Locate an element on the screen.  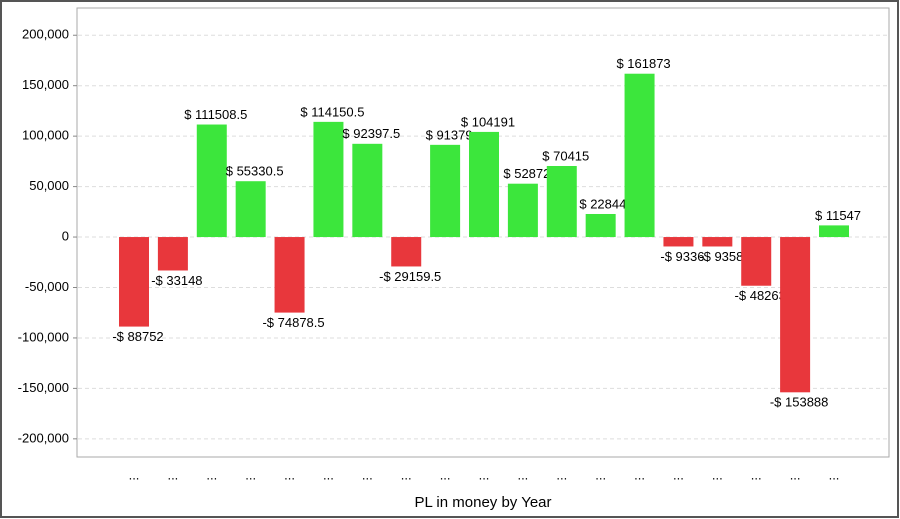
value-label: $ 114150.5 is located at coordinates (332, 111).